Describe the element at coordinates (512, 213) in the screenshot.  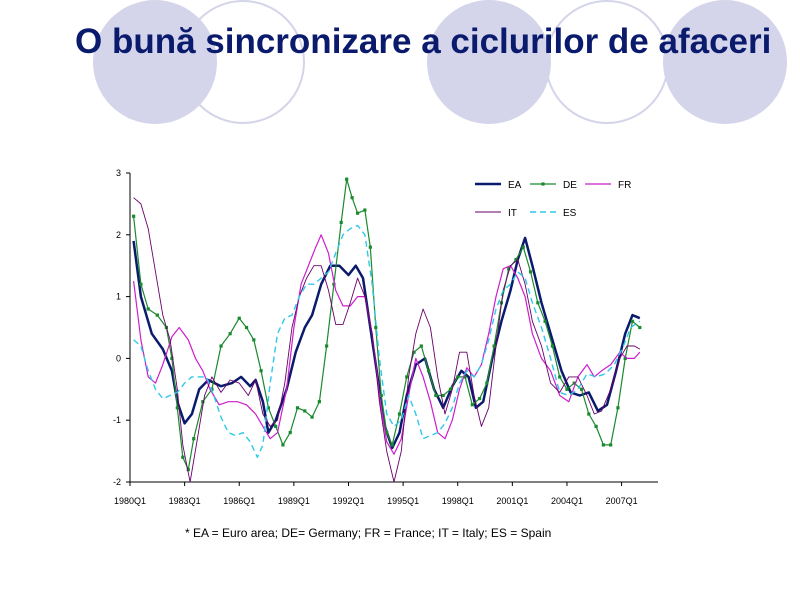
I see `legend-label-it: IT` at that location.